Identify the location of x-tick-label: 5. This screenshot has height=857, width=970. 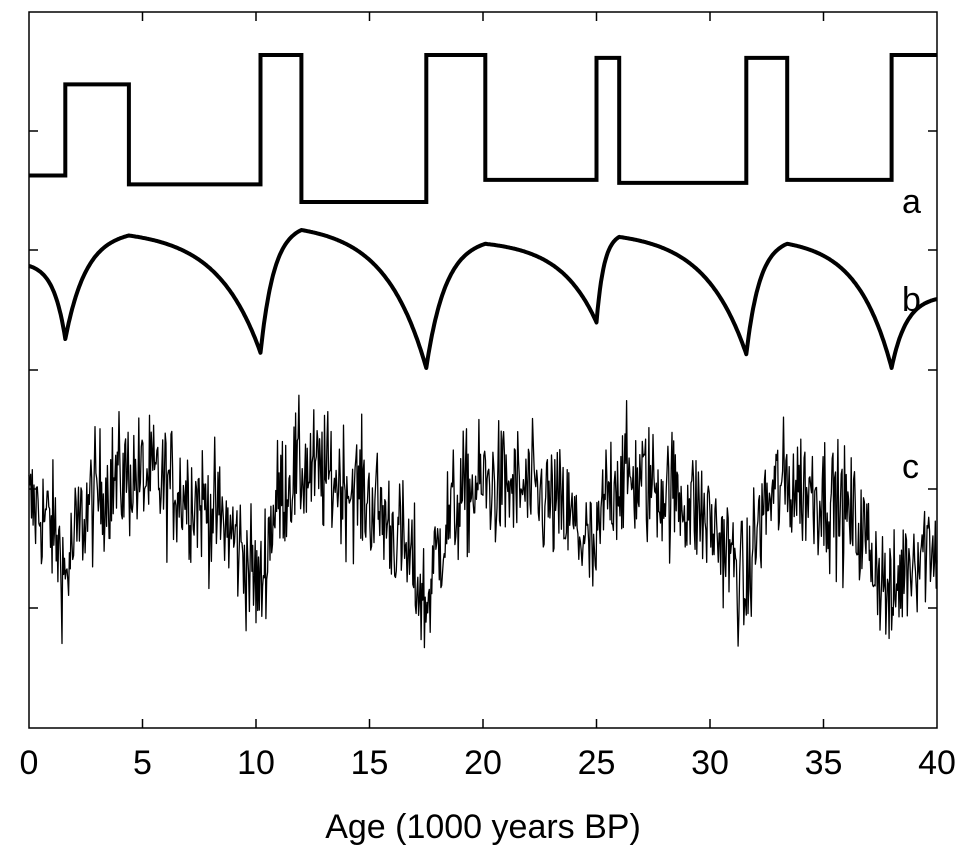
(142, 763).